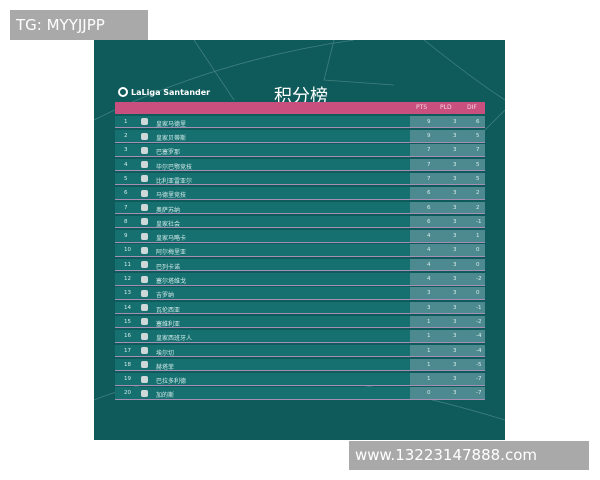  What do you see at coordinates (300, 150) in the screenshot?
I see `table-row: 3 巴塞罗那 7 3 7` at bounding box center [300, 150].